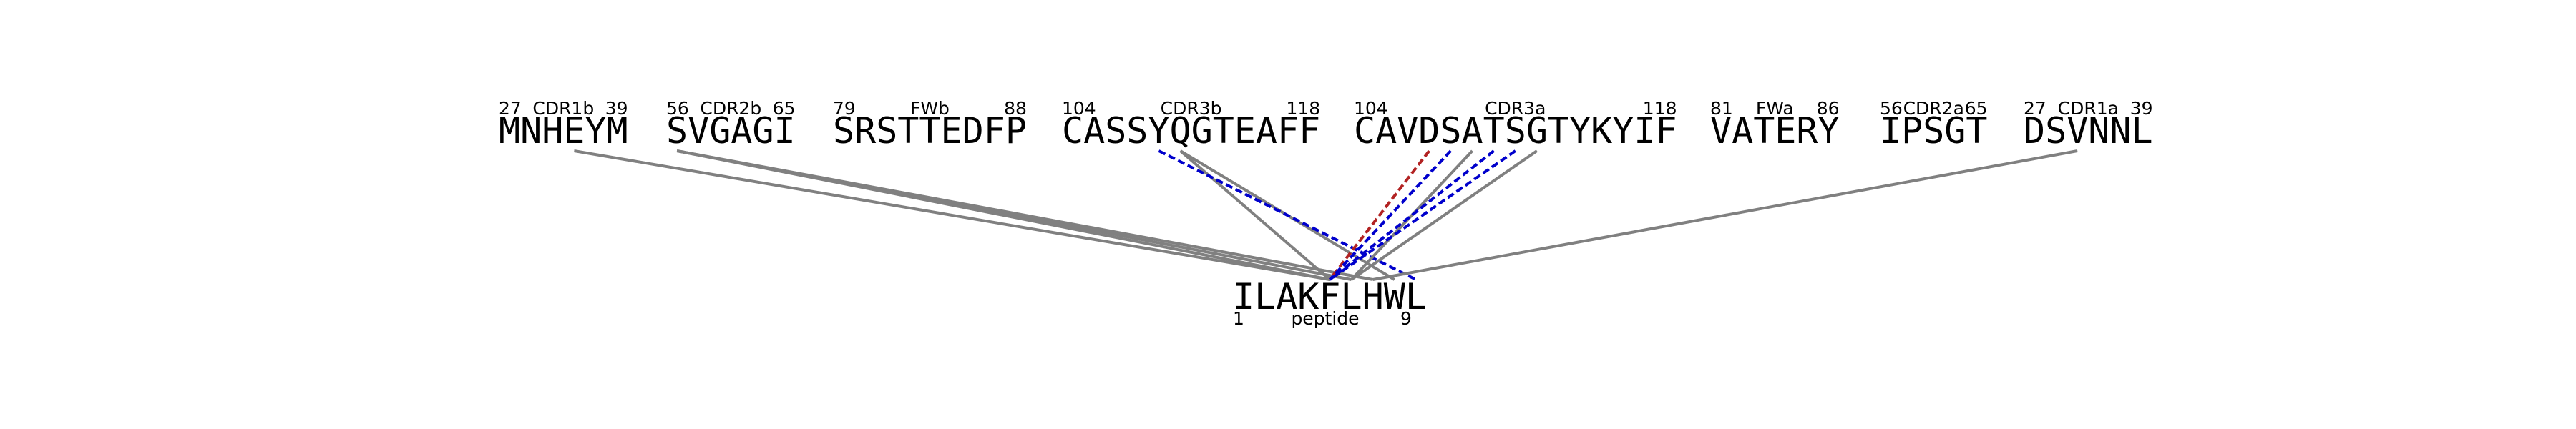 This screenshot has width=2576, height=429. Describe the element at coordinates (1891, 108) in the screenshot. I see `segment-start-number-cdr2a: 56` at that location.